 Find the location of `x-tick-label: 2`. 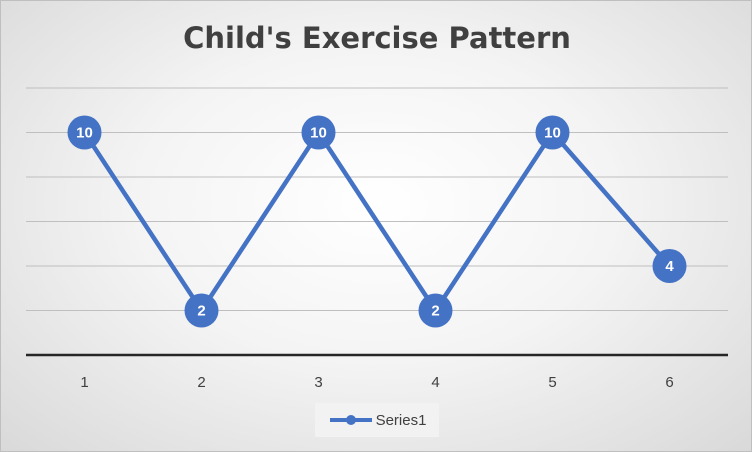

x-tick-label: 2 is located at coordinates (201, 382).